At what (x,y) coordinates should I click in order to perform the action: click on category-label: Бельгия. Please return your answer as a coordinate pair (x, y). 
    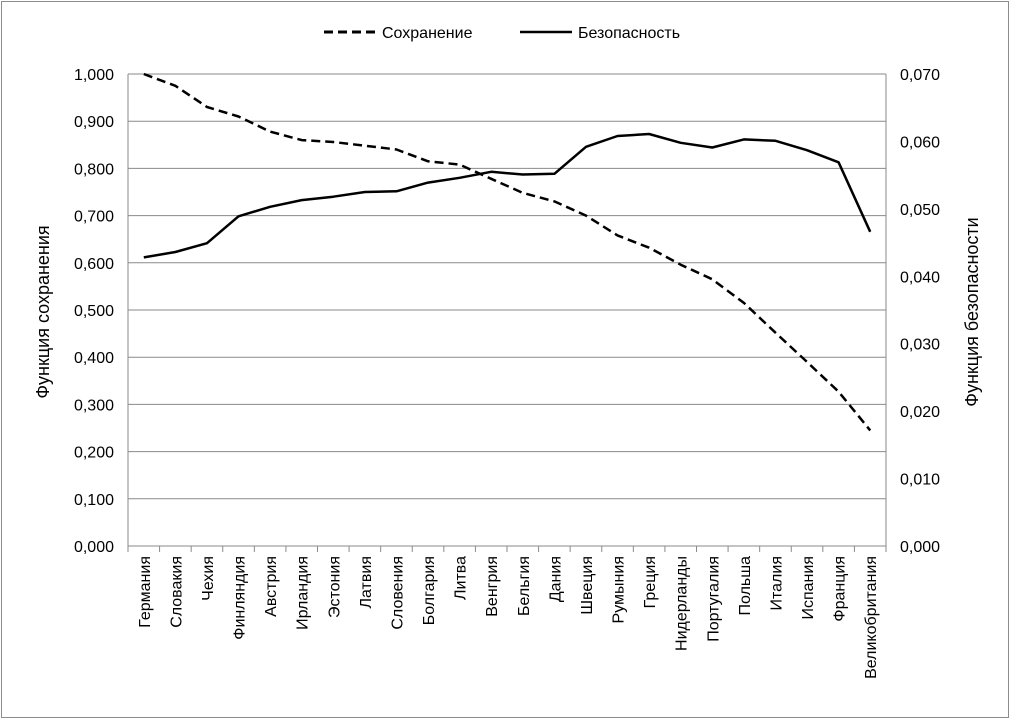
    Looking at the image, I should click on (524, 586).